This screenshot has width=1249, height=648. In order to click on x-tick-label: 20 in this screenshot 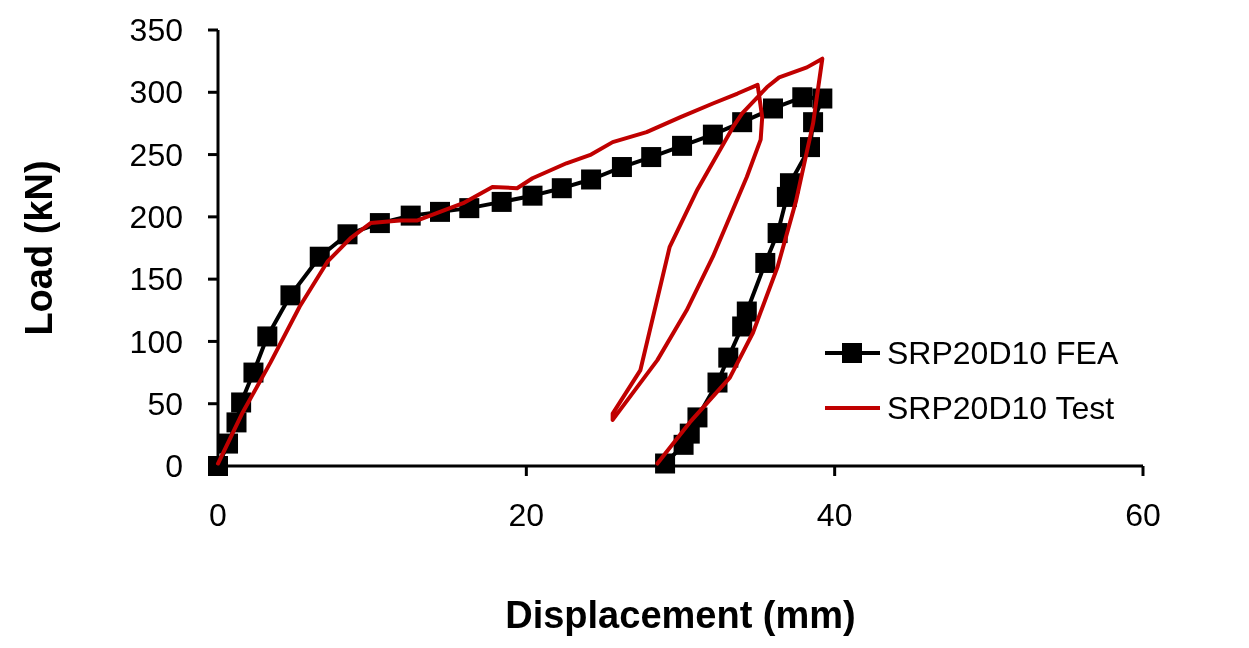, I will do `click(526, 515)`.